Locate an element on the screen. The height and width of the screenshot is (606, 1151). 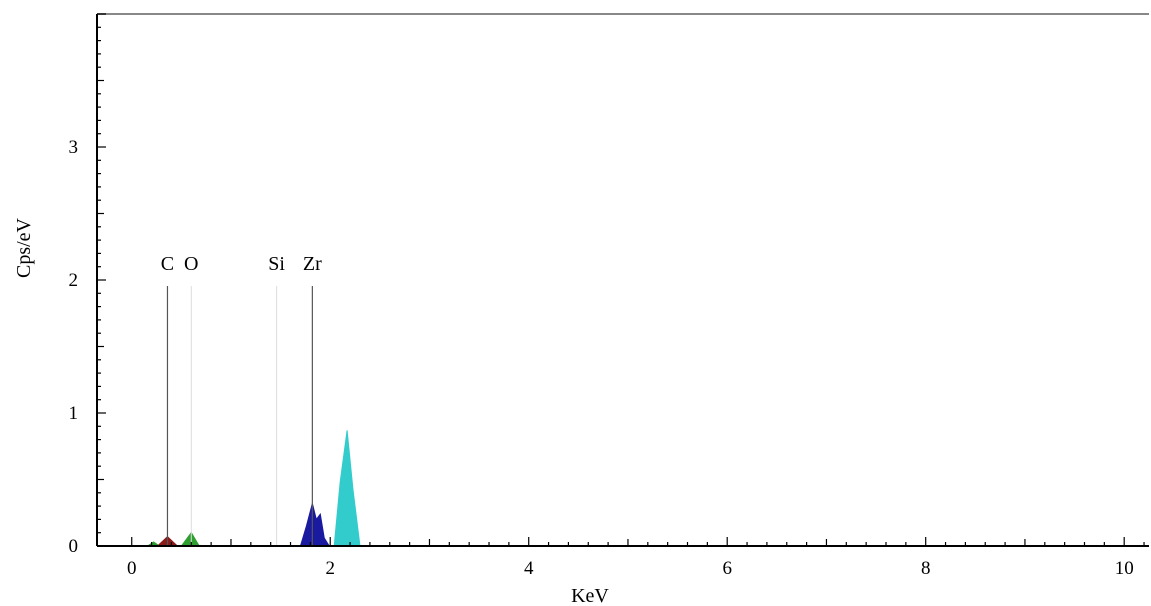
element-marker-layer: C O Si Zr is located at coordinates (241, 399).